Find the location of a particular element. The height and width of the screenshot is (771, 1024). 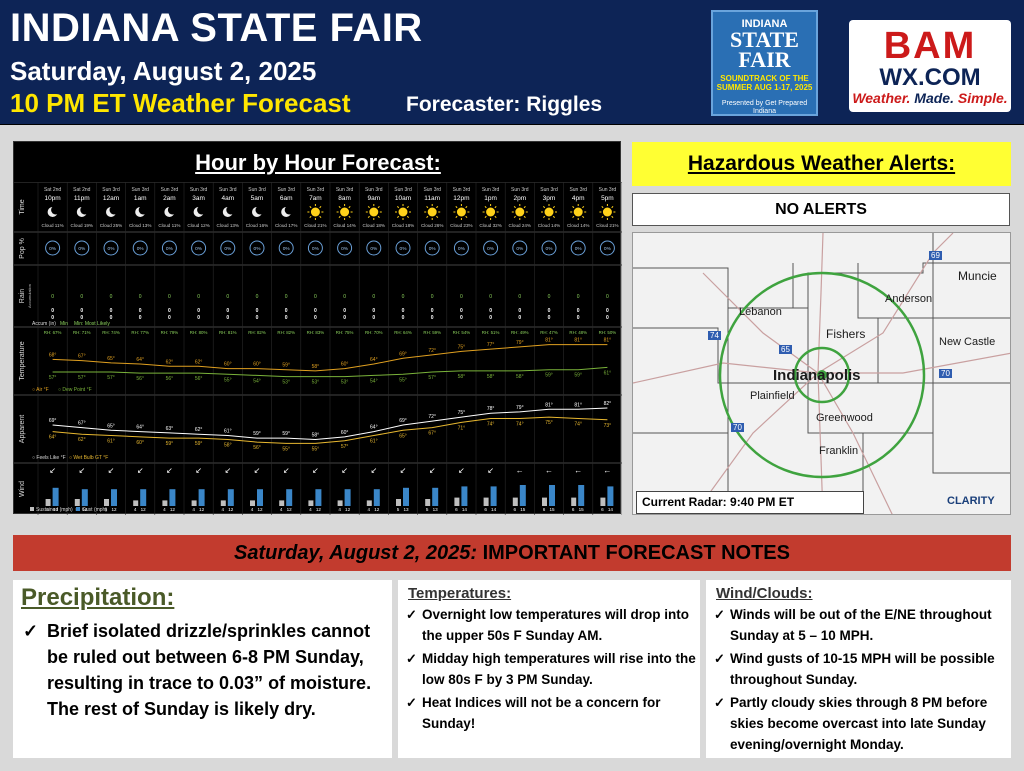

city-lebanon: Lebanon is located at coordinates (760, 312).